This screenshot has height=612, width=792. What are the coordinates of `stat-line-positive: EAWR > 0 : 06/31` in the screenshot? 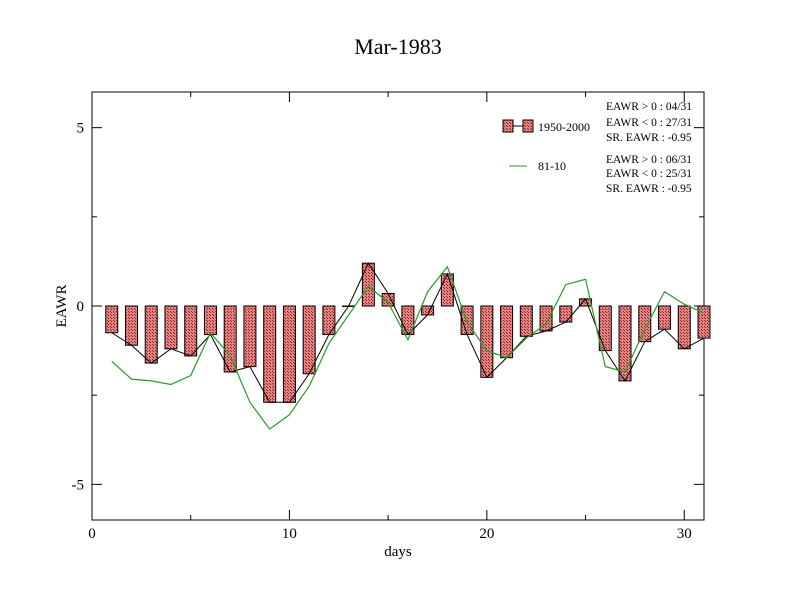 It's located at (649, 160).